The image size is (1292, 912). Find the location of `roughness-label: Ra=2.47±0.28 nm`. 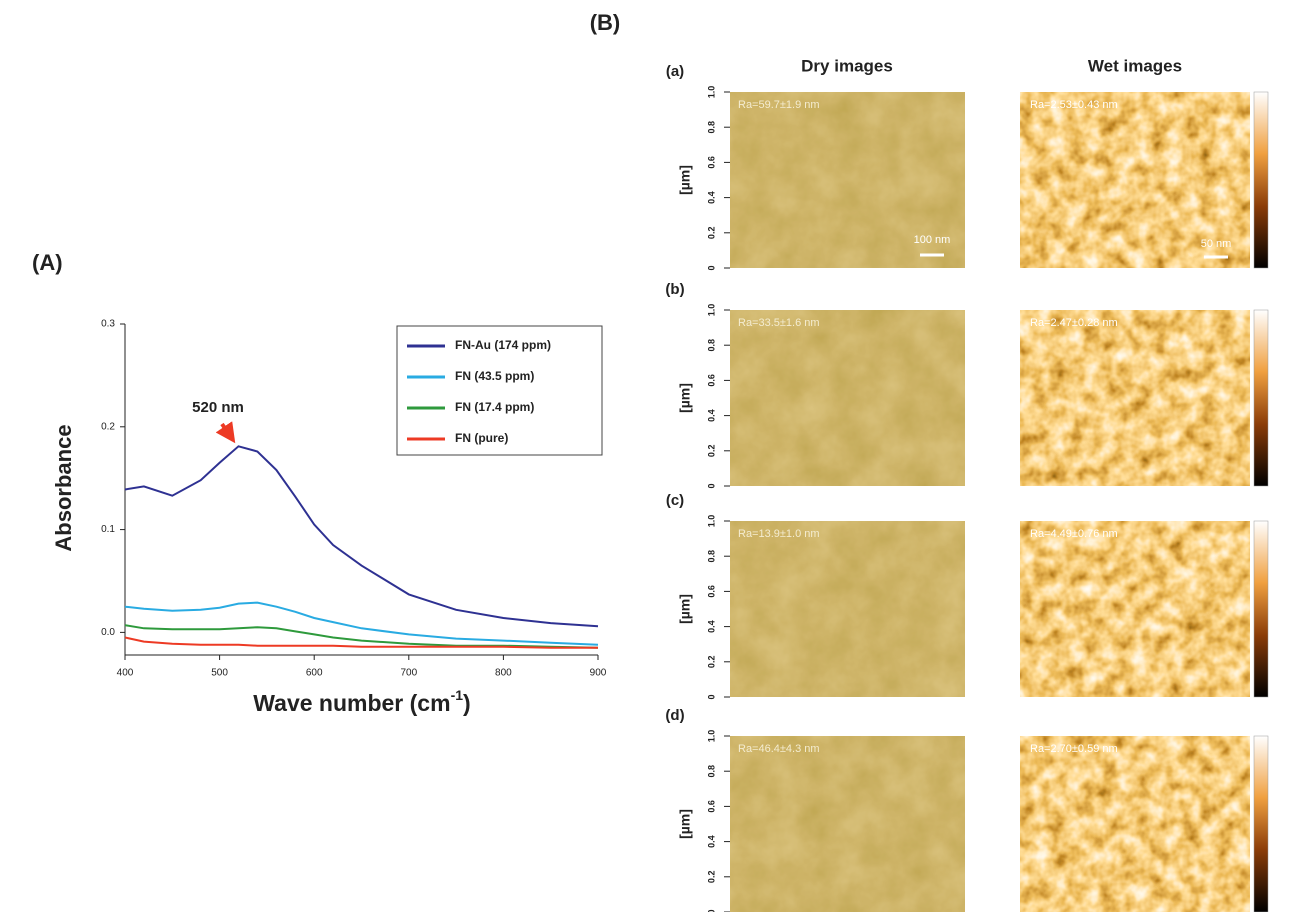

roughness-label: Ra=2.47±0.28 nm is located at coordinates (1074, 323).